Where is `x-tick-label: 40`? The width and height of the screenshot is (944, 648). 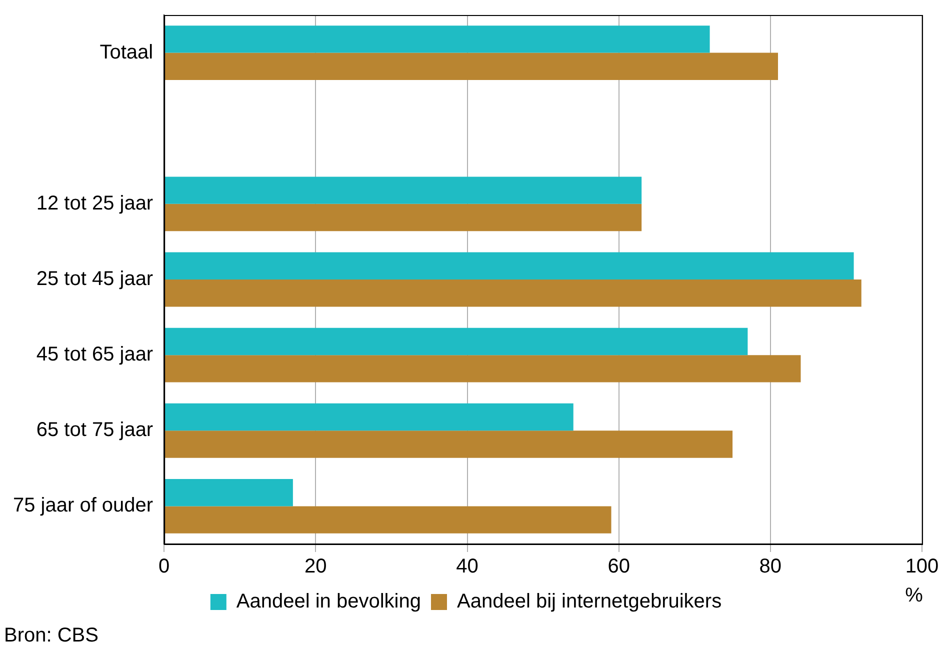
x-tick-label: 40 is located at coordinates (467, 567).